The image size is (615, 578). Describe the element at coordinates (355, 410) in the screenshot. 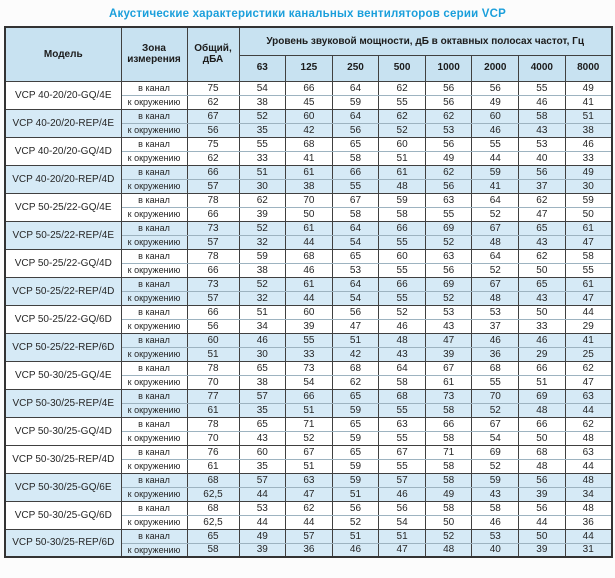

I see `band-250-cell: 59` at that location.